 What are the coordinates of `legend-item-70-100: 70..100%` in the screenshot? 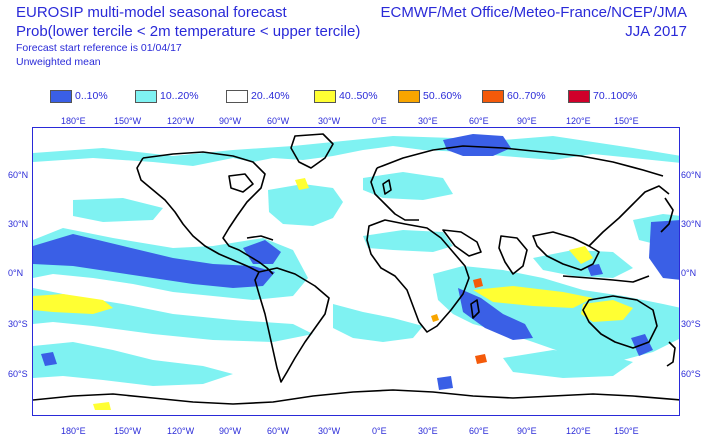 It's located at (602, 96).